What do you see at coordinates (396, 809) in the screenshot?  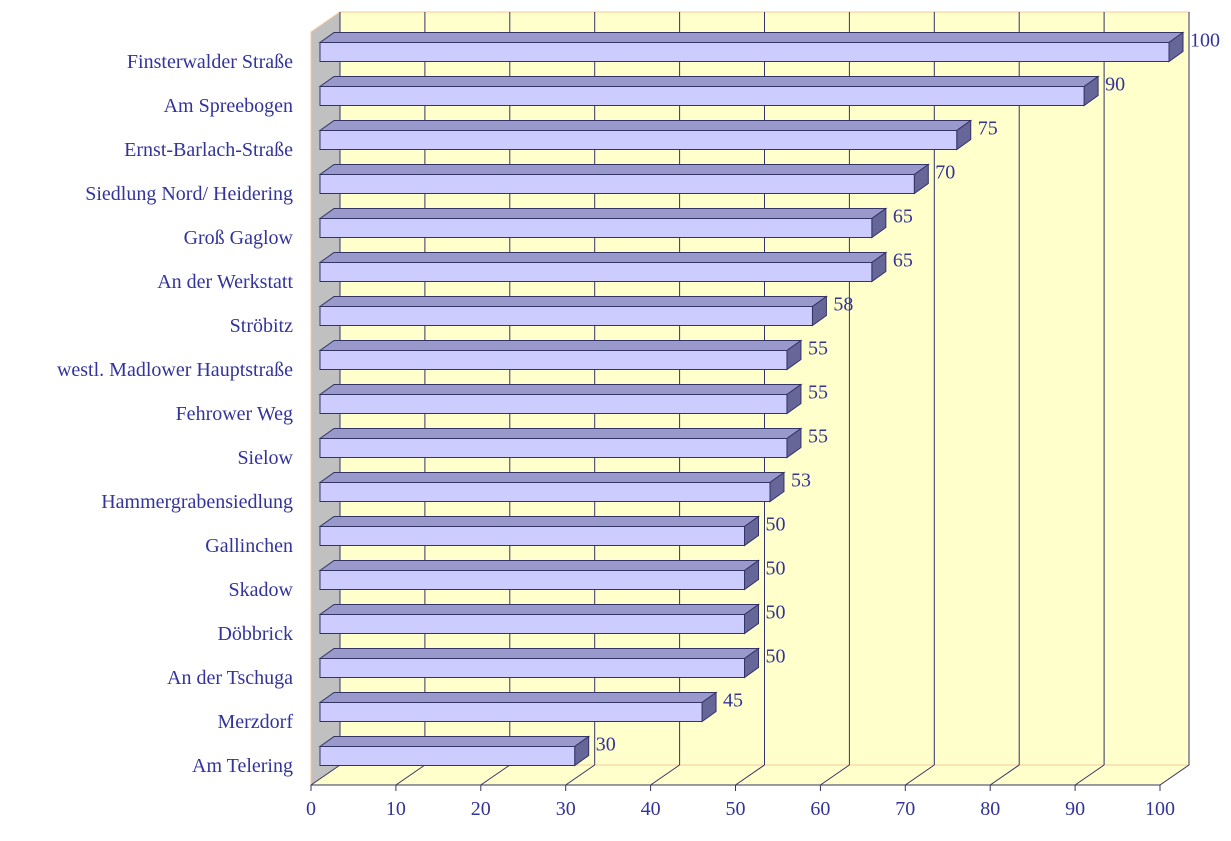 I see `x-tick-label: 10` at bounding box center [396, 809].